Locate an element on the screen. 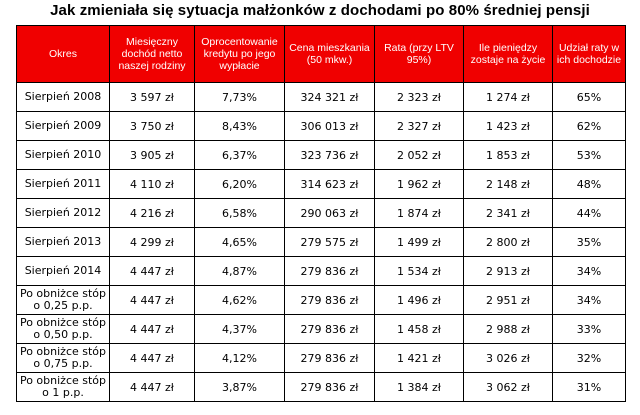 The image size is (640, 415). period-cell: Sierpień 2013 is located at coordinates (63, 242).